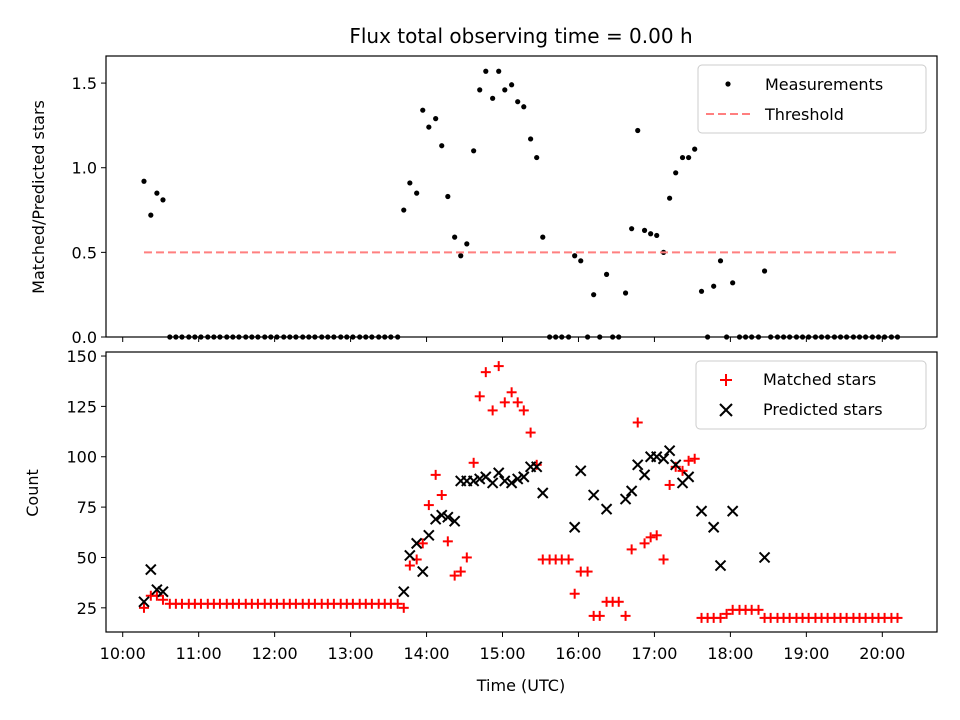 This screenshot has width=960, height=720. Describe the element at coordinates (806, 653) in the screenshot. I see `x-tick-label-9: 19:00` at that location.